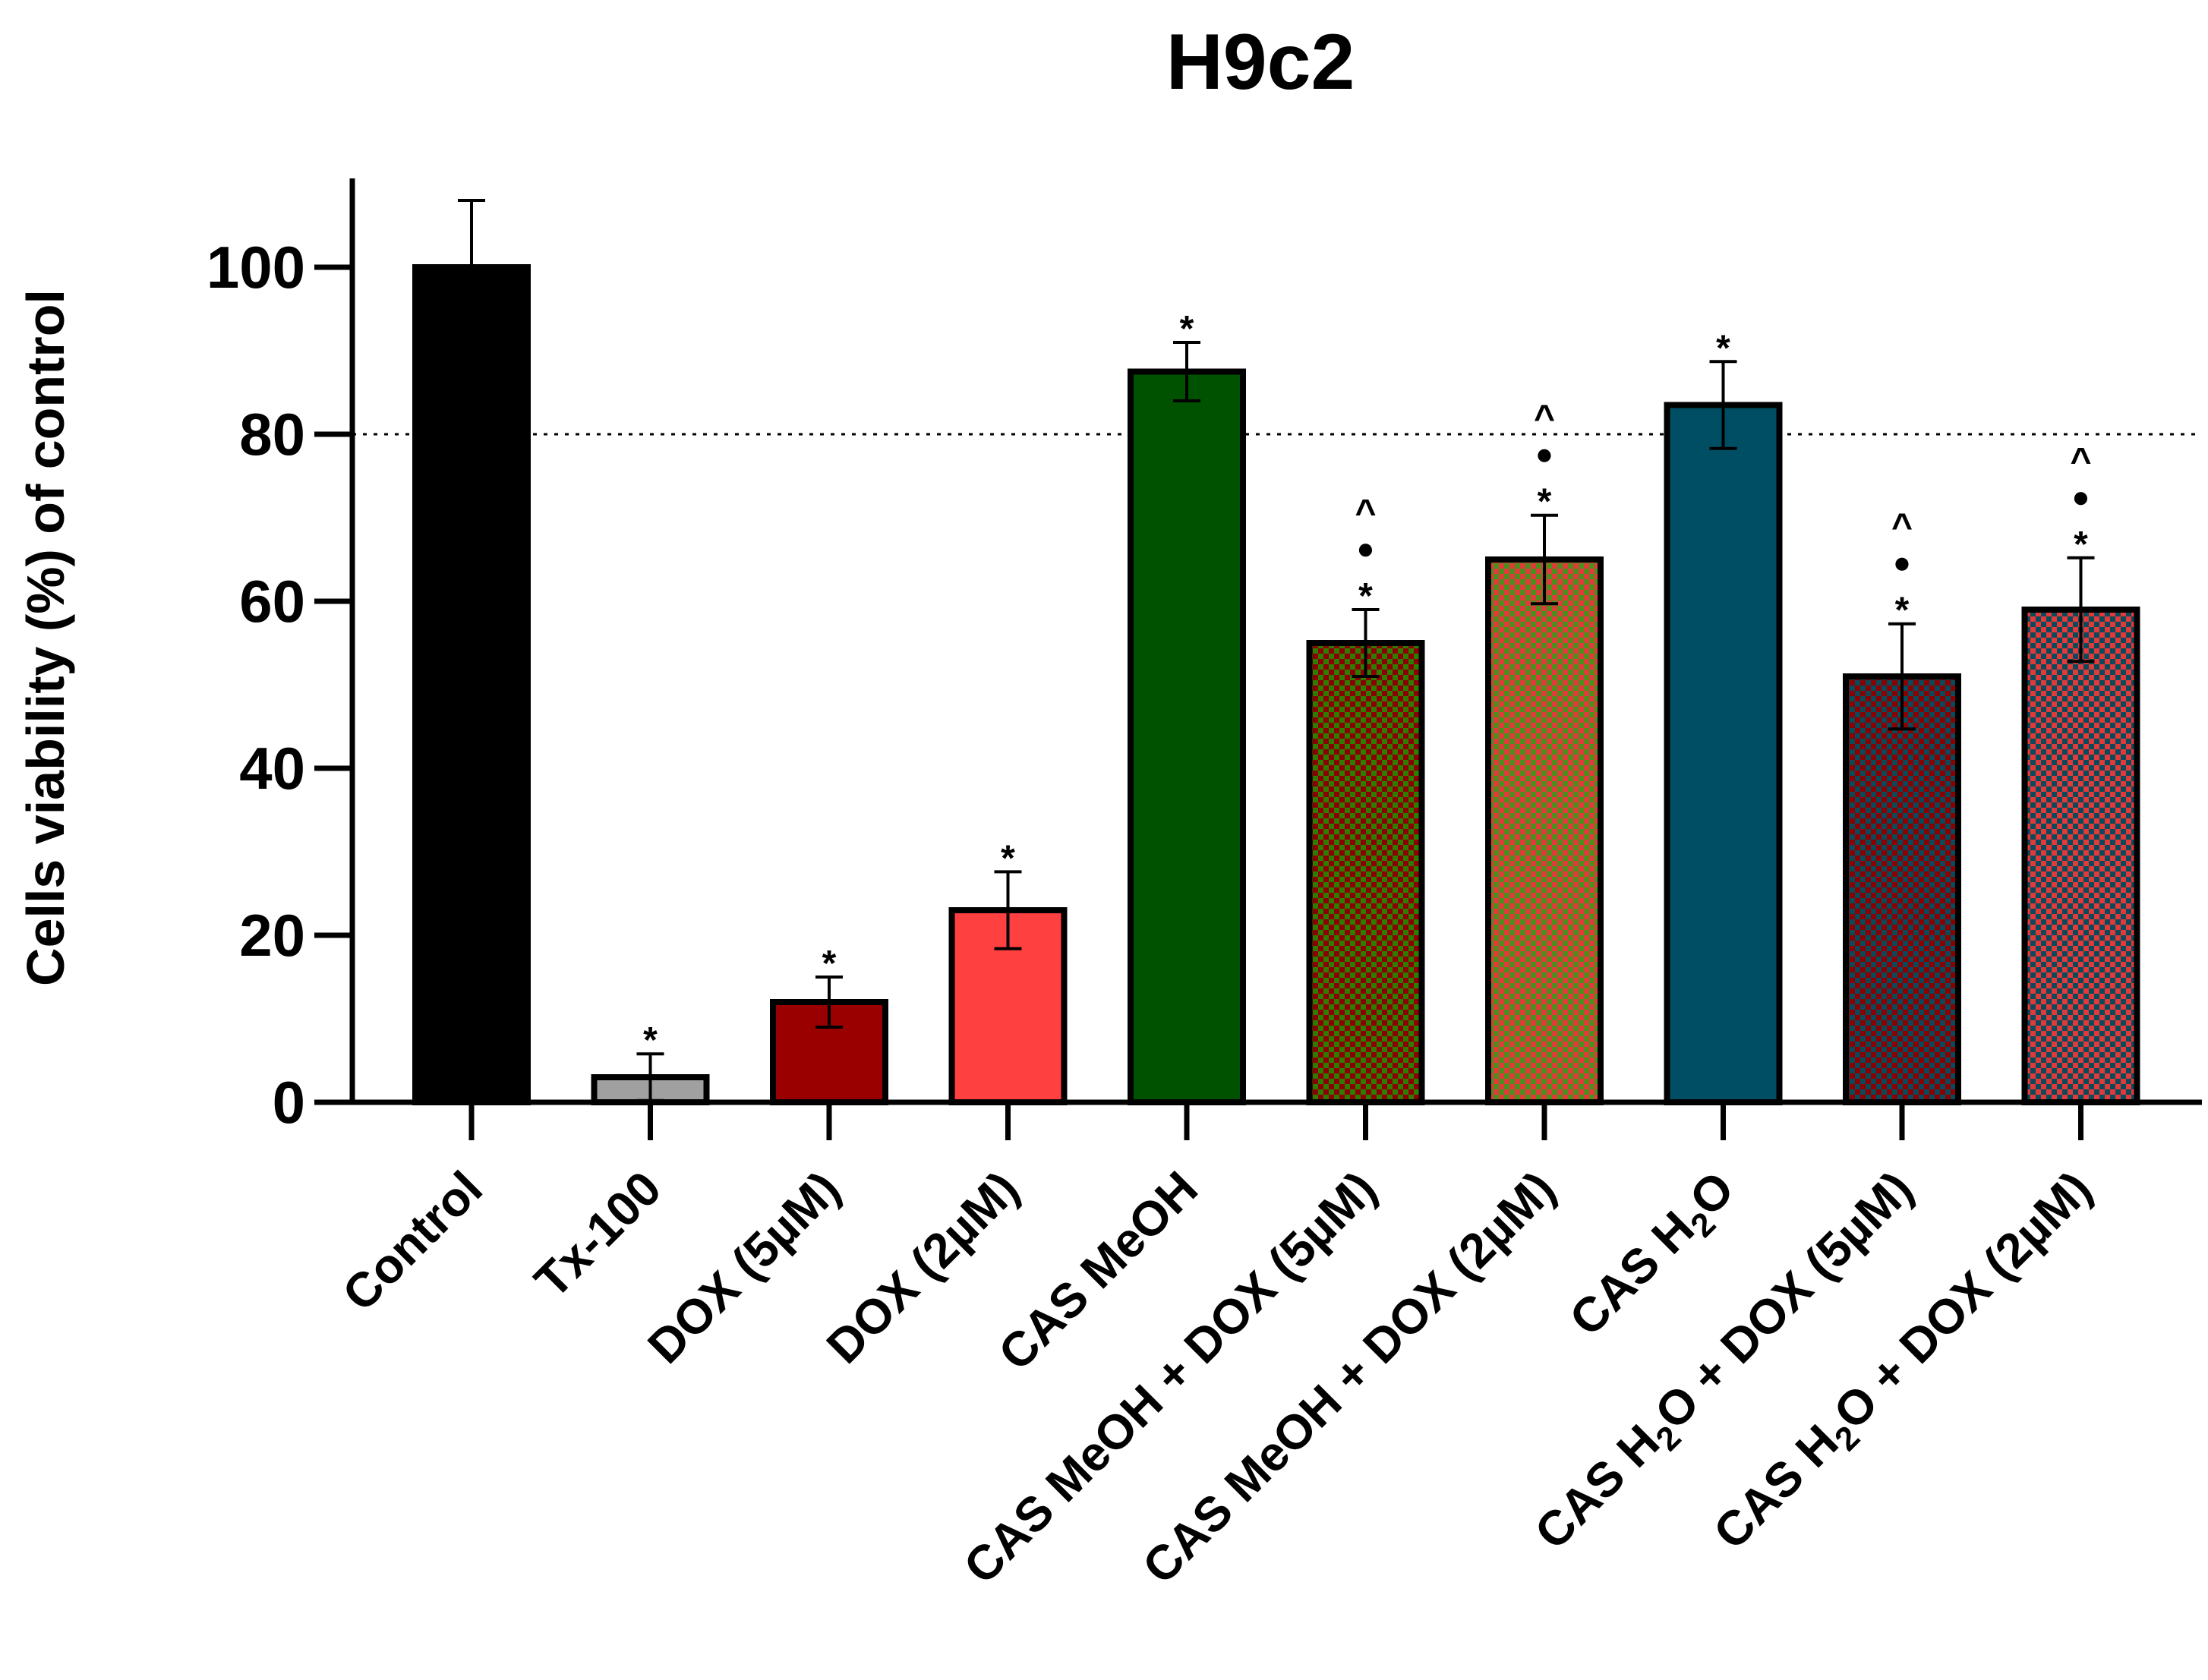 Image resolution: width=2208 pixels, height=1680 pixels. Describe the element at coordinates (272, 935) in the screenshot. I see `y-tick-label: 20` at that location.